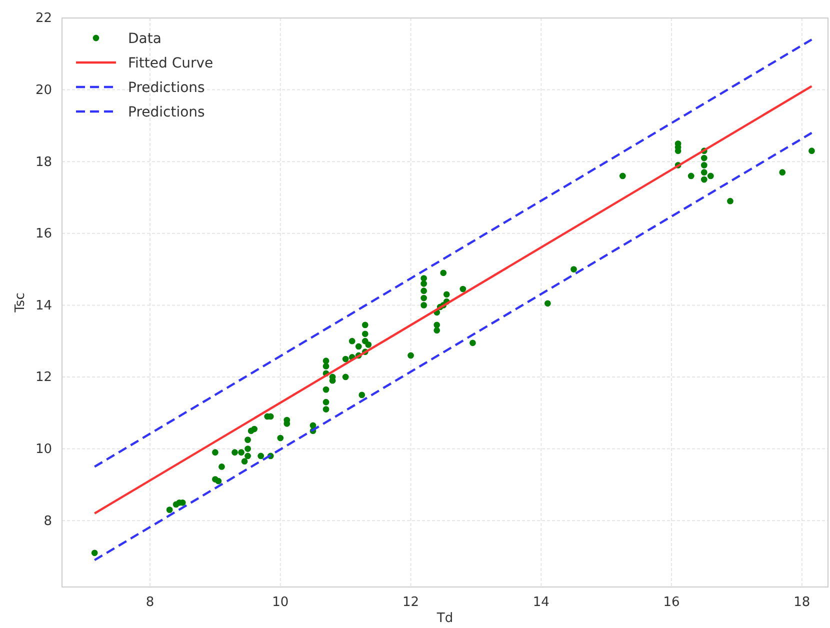 The width and height of the screenshot is (830, 628). What do you see at coordinates (43, 90) in the screenshot?
I see `y-tick-label: 20` at bounding box center [43, 90].